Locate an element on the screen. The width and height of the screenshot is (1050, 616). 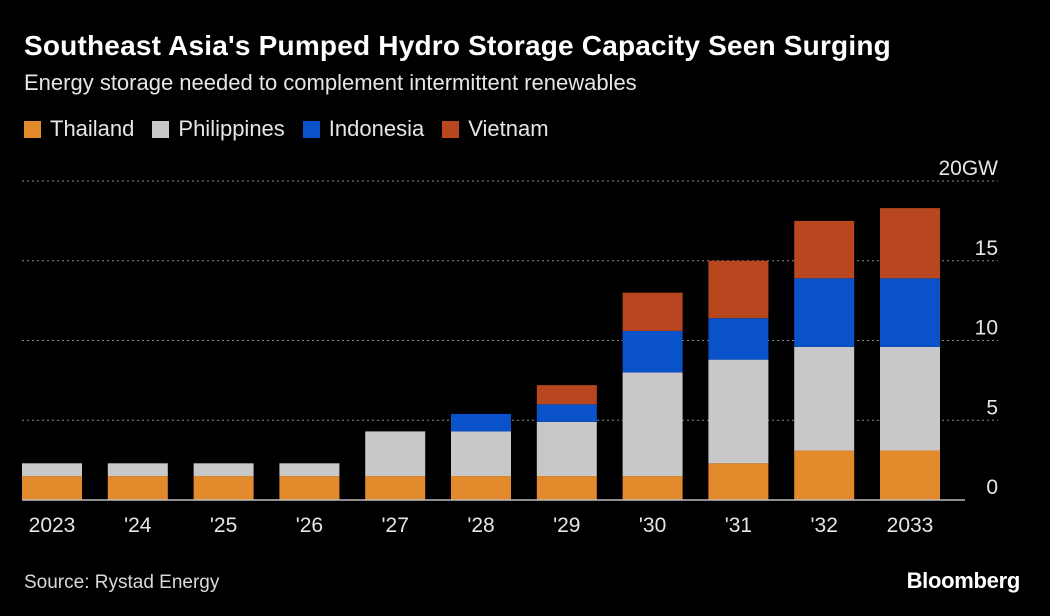
x-tick-label: '24 is located at coordinates (138, 525).